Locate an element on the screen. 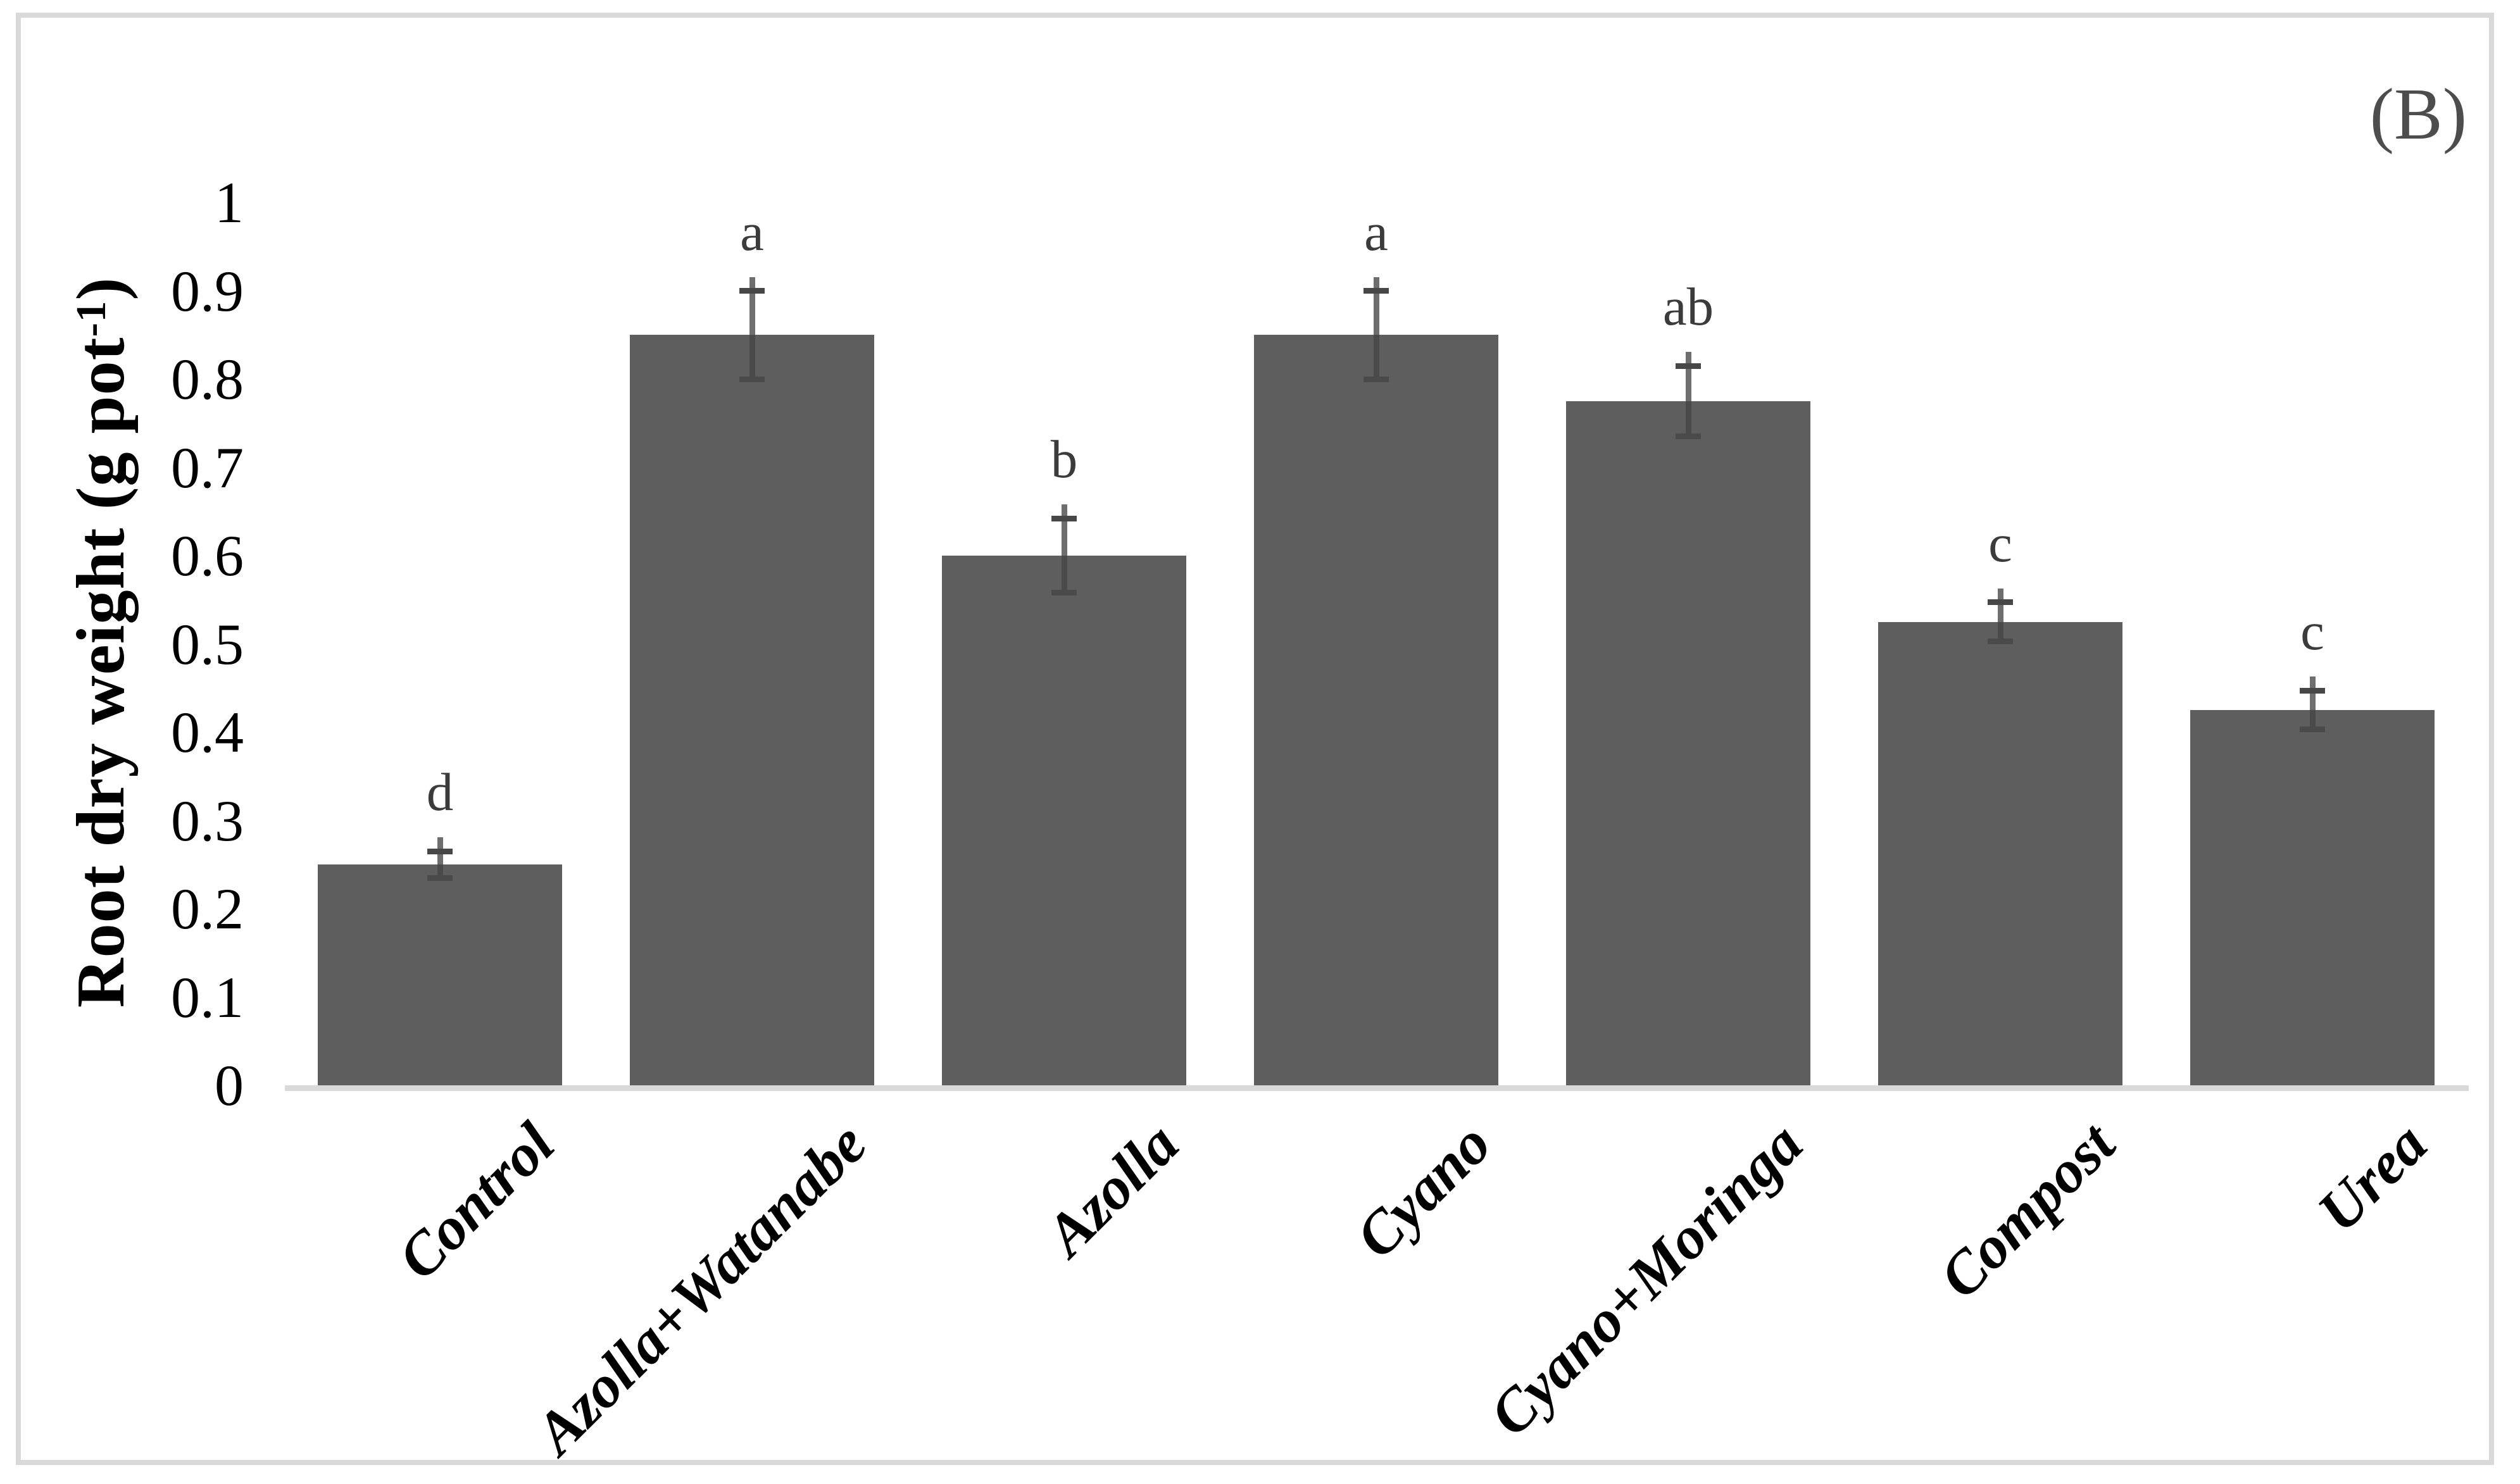 The image size is (2520, 1484). bar-cyano is located at coordinates (1376, 710).